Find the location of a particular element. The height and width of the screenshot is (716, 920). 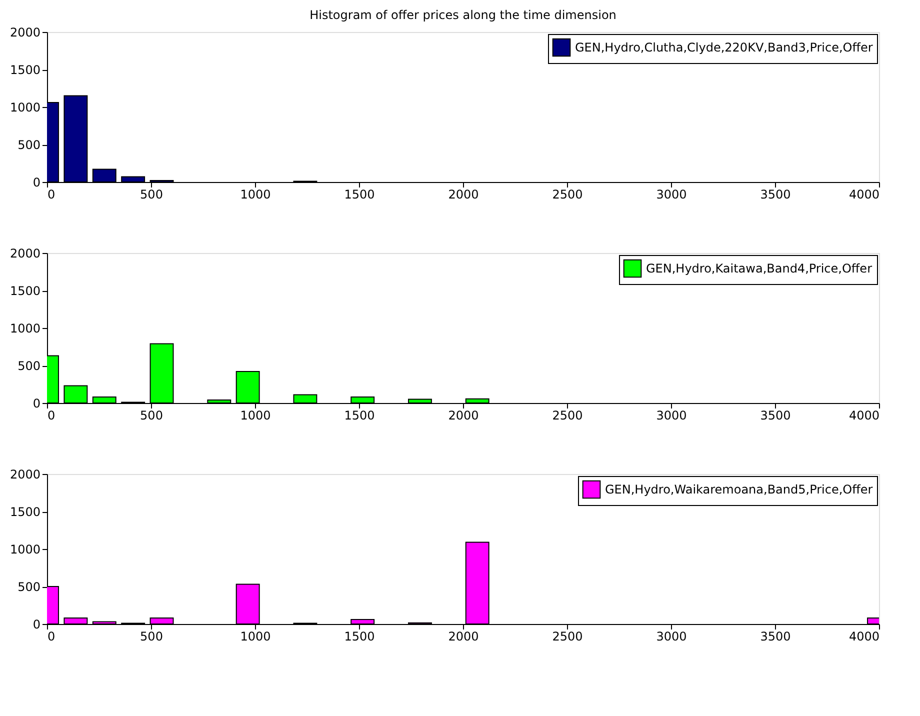

legend-label: GEN,Hydro,Clutha,Clyde,220KV,Band3,Price,Offer is located at coordinates (724, 47).